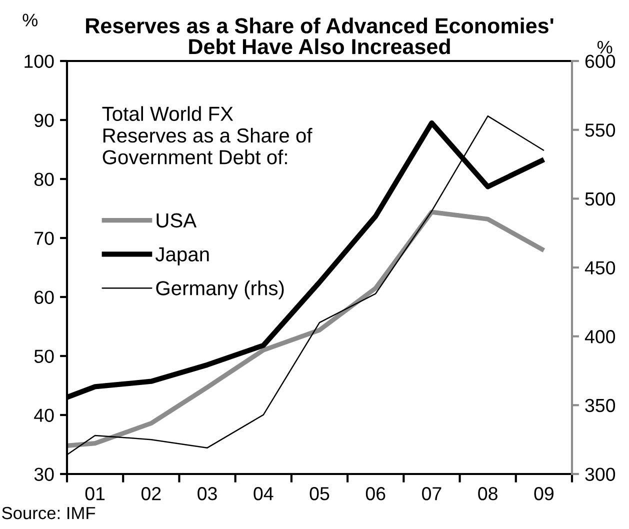  What do you see at coordinates (207, 493) in the screenshot?
I see `x-tick-label: 03` at bounding box center [207, 493].